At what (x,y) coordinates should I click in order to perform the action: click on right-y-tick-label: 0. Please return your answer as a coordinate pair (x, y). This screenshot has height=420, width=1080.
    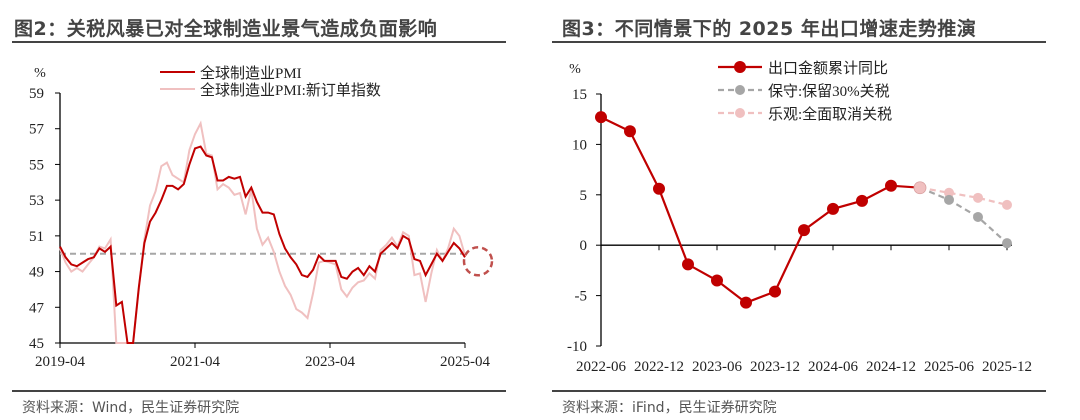
    Looking at the image, I should click on (584, 246).